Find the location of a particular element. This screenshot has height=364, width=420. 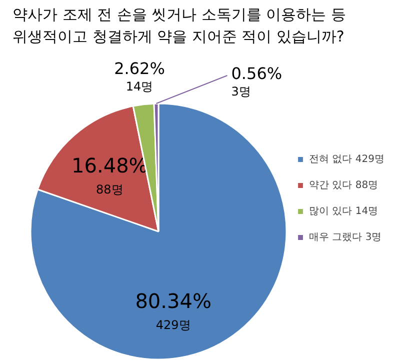

data-label: 0.56% 3명 is located at coordinates (256, 81).